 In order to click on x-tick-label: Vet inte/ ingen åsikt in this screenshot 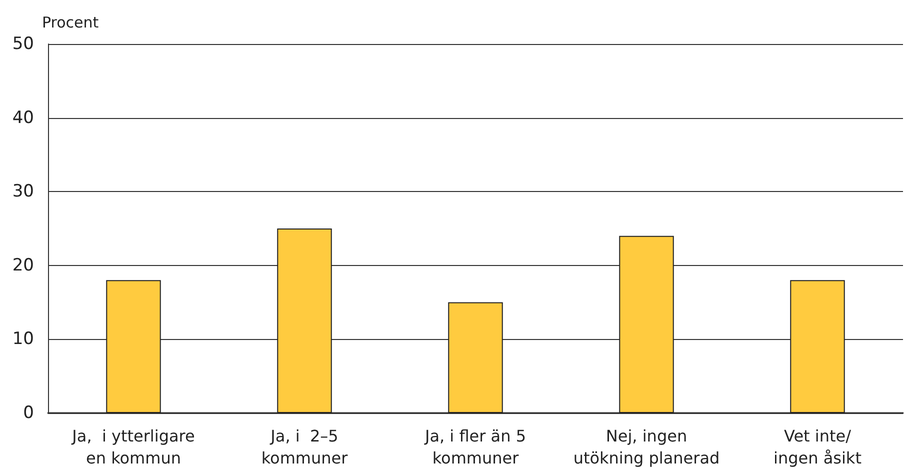, I will do `click(818, 447)`.